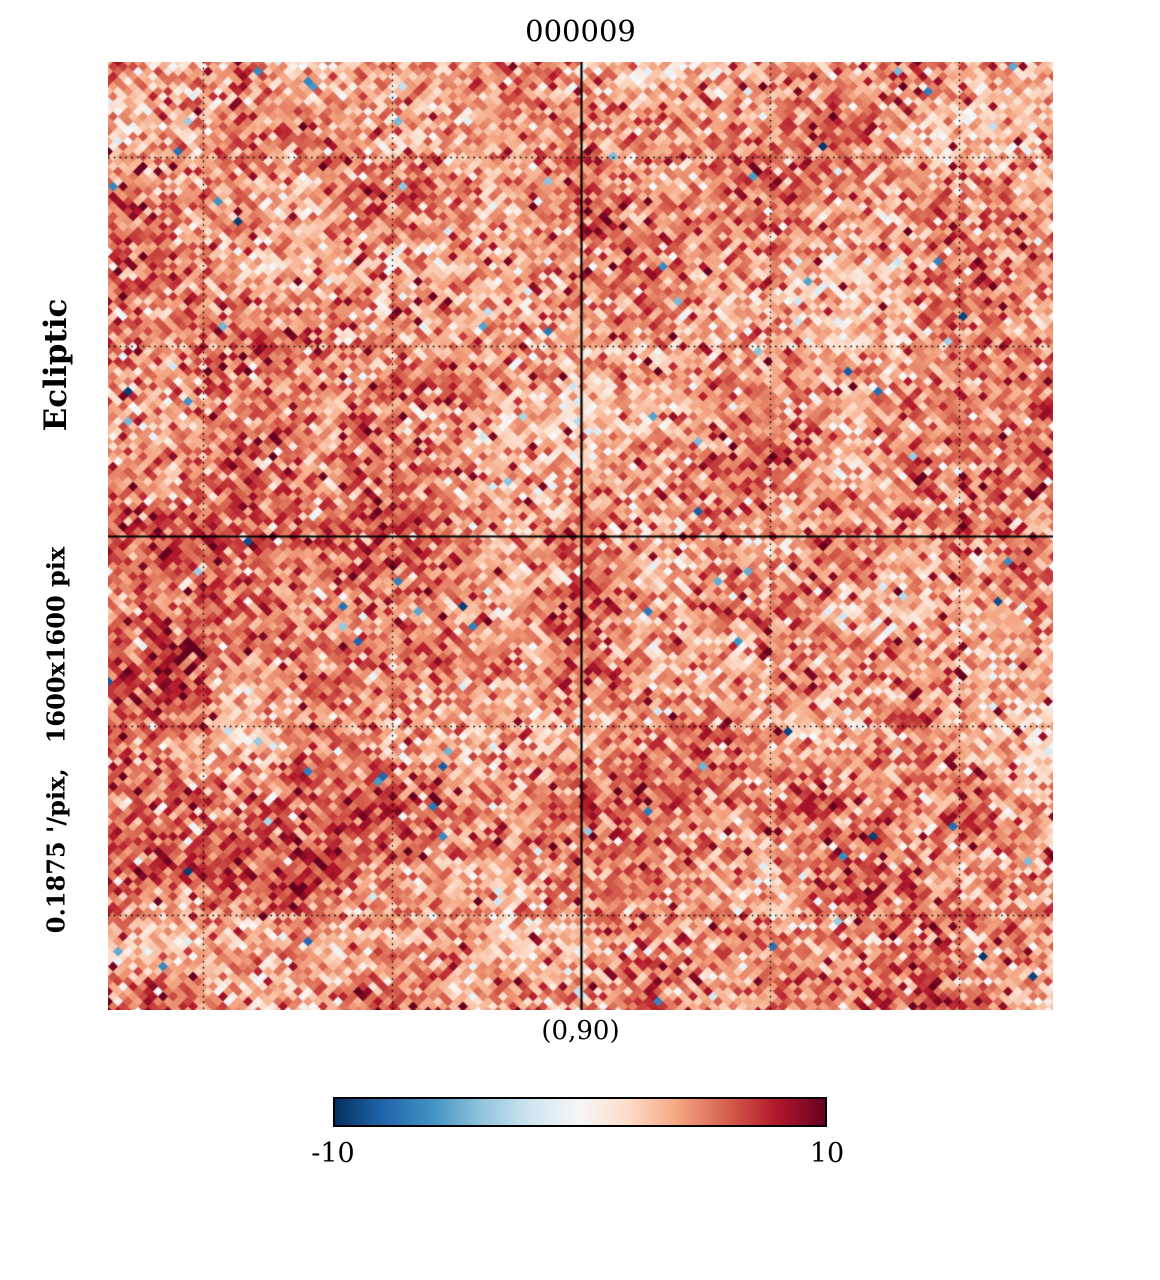  What do you see at coordinates (580, 31) in the screenshot?
I see `figure-title: 000009` at bounding box center [580, 31].